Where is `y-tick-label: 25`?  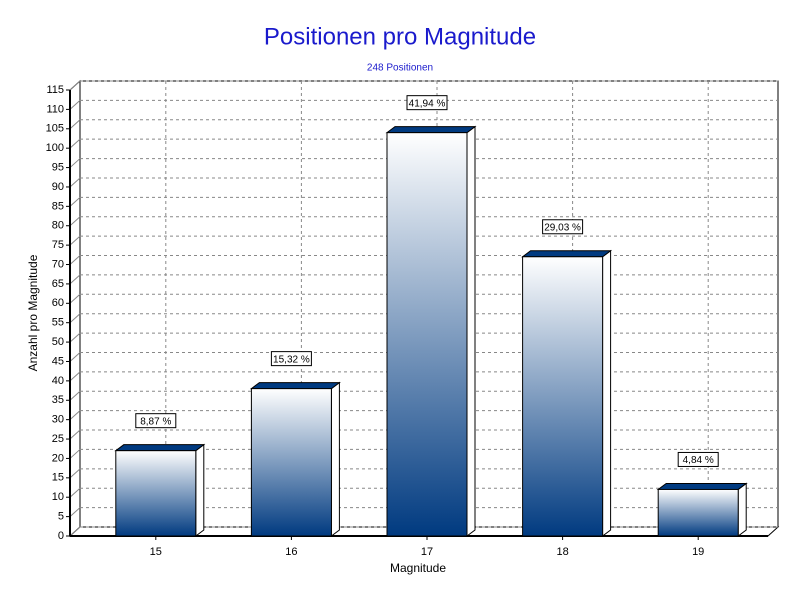 y-tick-label: 25 is located at coordinates (58, 439).